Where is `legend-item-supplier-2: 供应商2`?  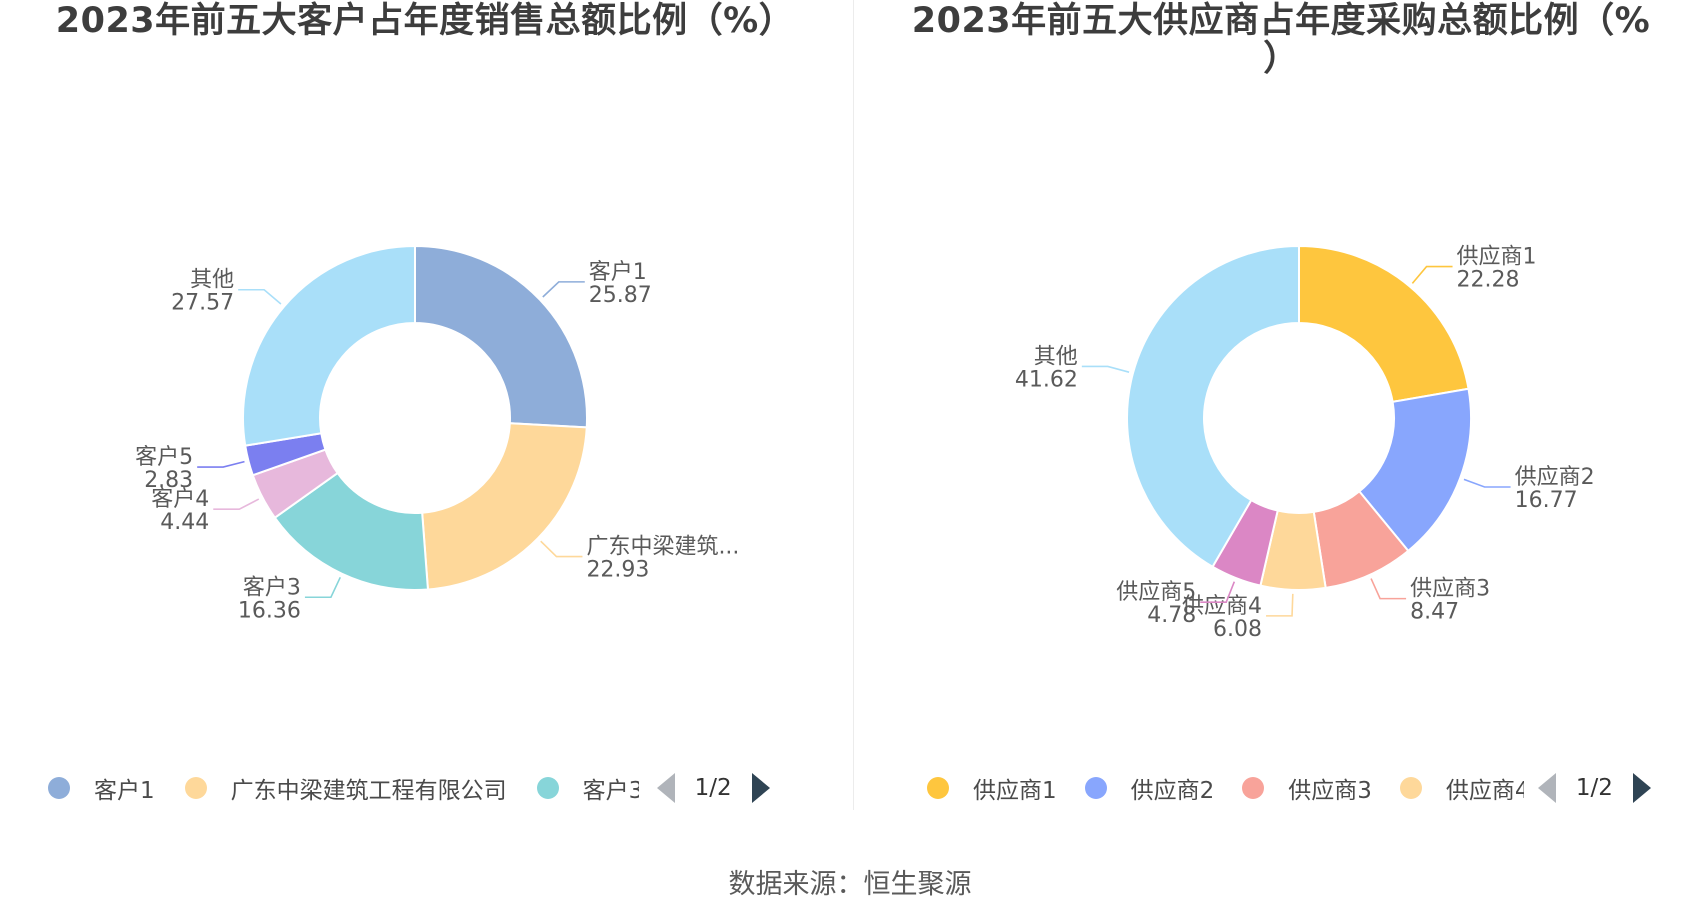
legend-item-supplier-2: 供应商2 is located at coordinates (1149, 788).